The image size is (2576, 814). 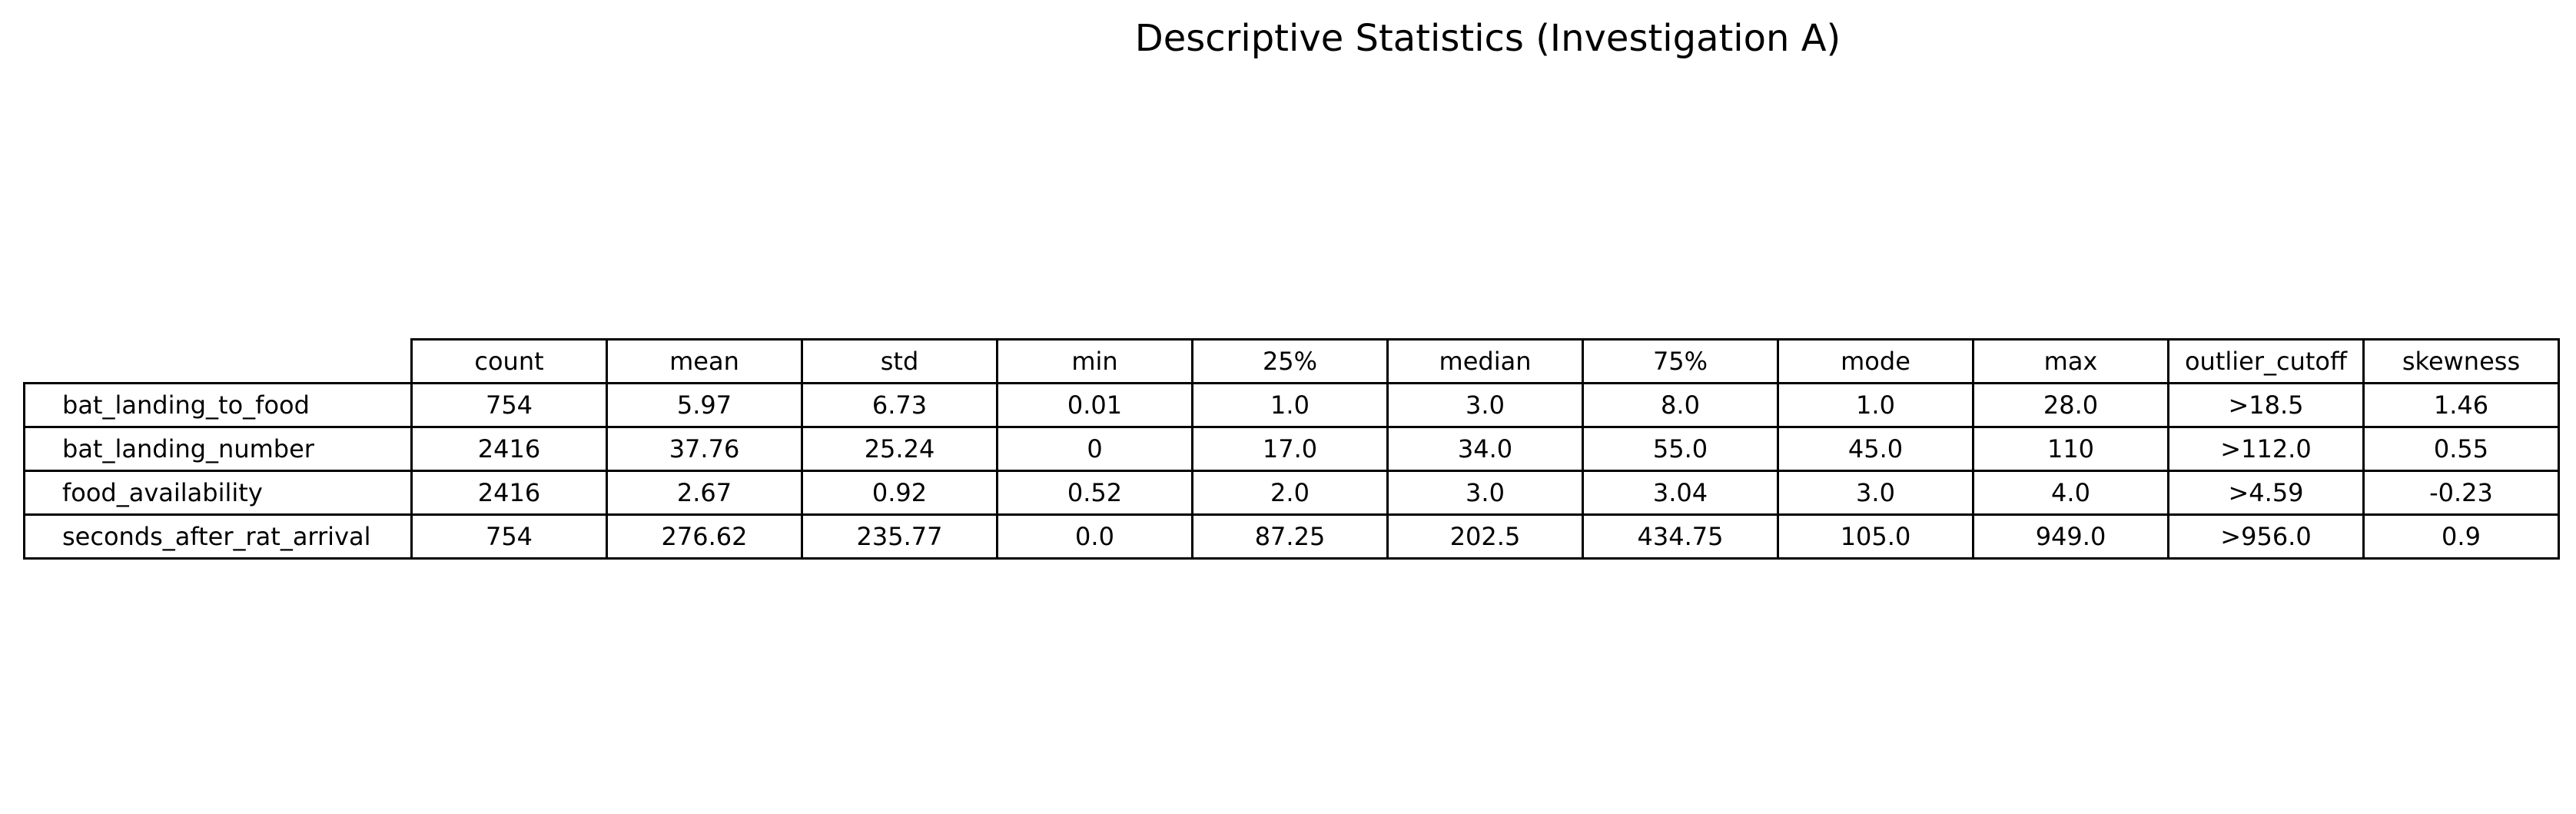 I want to click on table-cell: -0.23, so click(x=2461, y=493).